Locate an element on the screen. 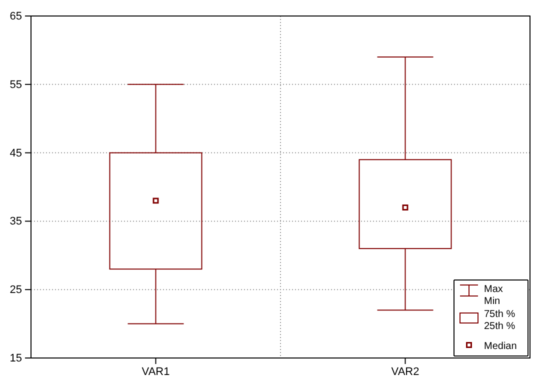 This screenshot has height=385, width=535. y-tick-label: 35 is located at coordinates (16, 222).